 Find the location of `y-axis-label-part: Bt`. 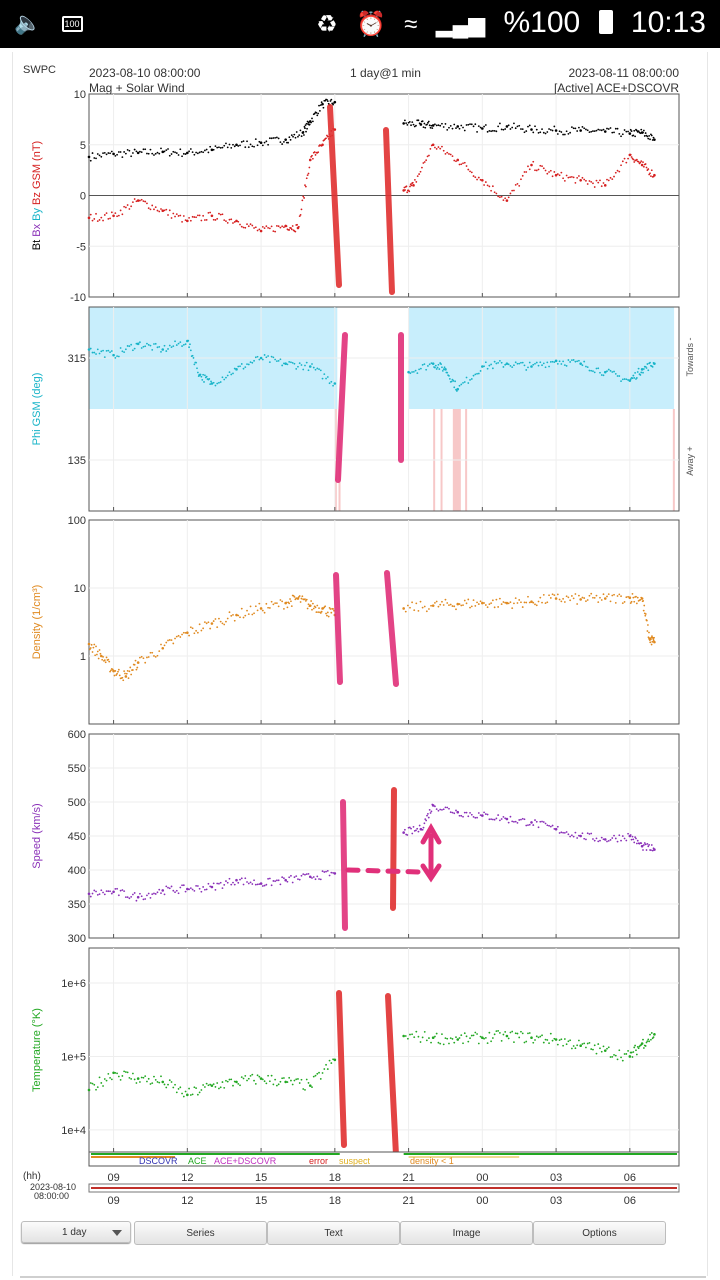

y-axis-label-part: Bt is located at coordinates (37, 245).